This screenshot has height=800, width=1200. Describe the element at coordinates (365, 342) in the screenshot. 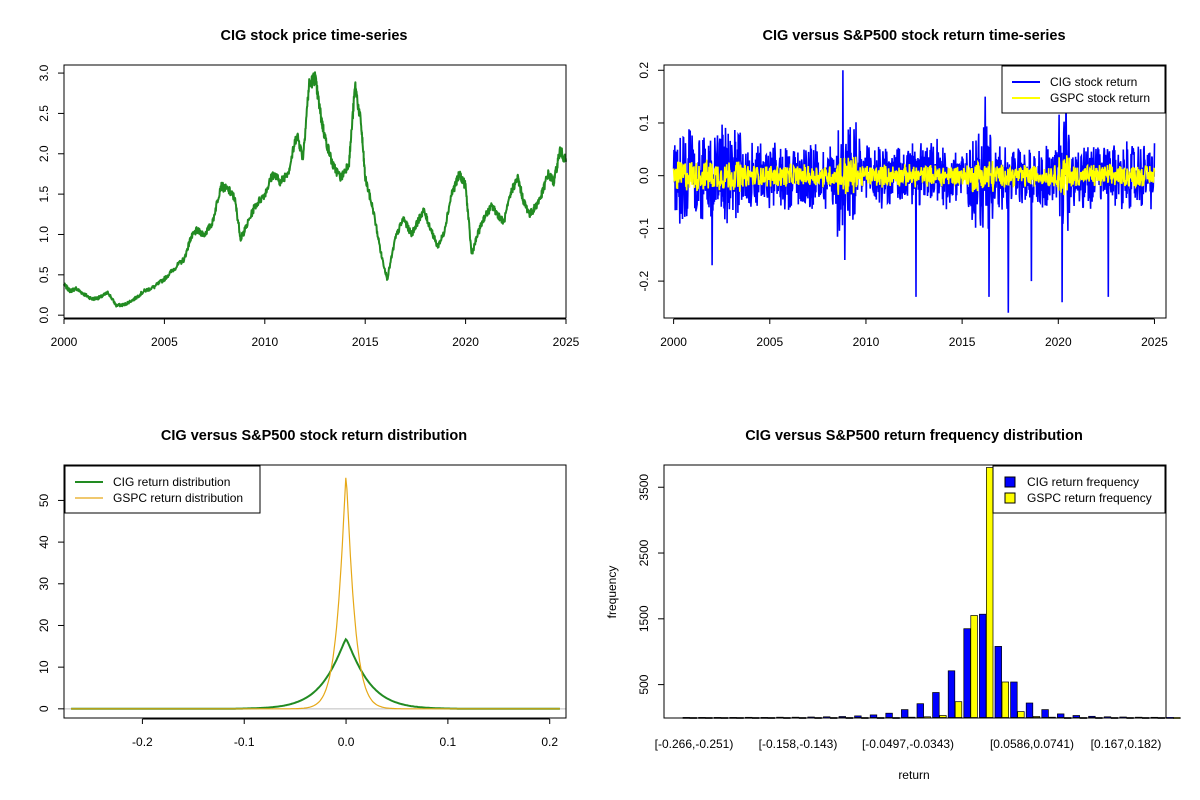

I see `price-xtick-label: 2015` at that location.